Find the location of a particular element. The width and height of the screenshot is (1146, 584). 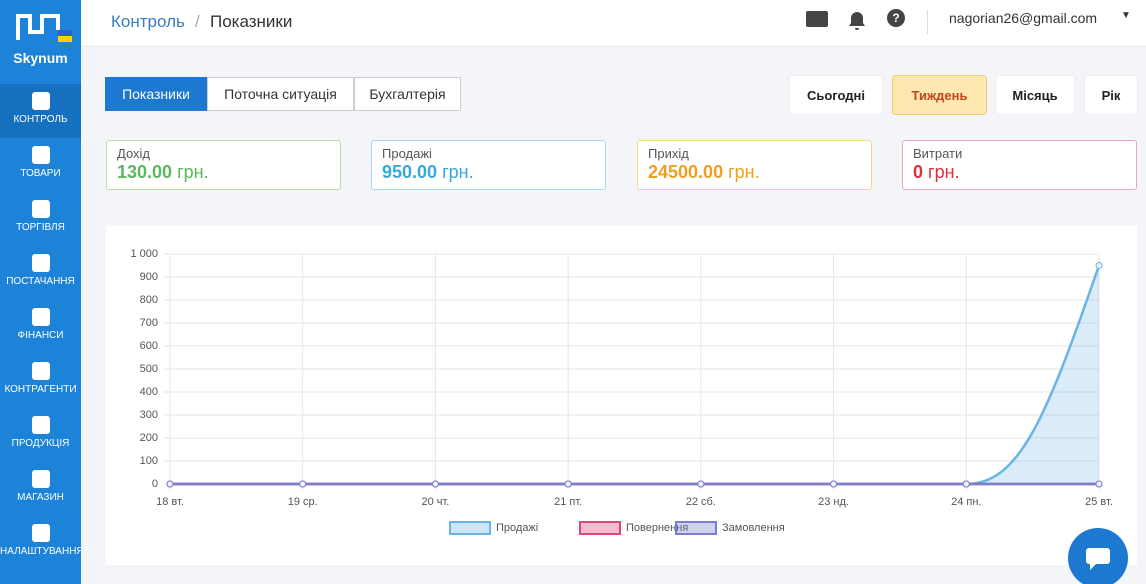

stat-card: Продажі 950.00 грн. is located at coordinates (488, 165).